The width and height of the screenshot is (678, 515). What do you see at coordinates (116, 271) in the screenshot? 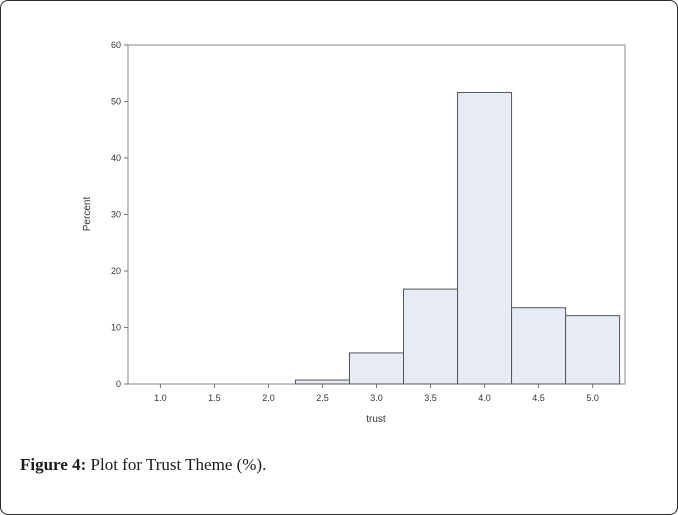
I see `y-tick-label: 20` at bounding box center [116, 271].